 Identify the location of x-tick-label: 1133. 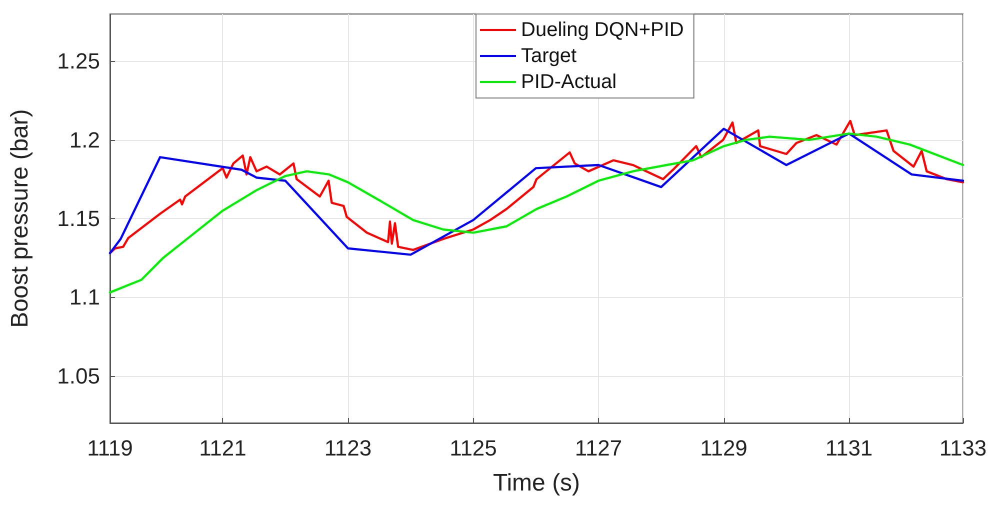
(963, 448).